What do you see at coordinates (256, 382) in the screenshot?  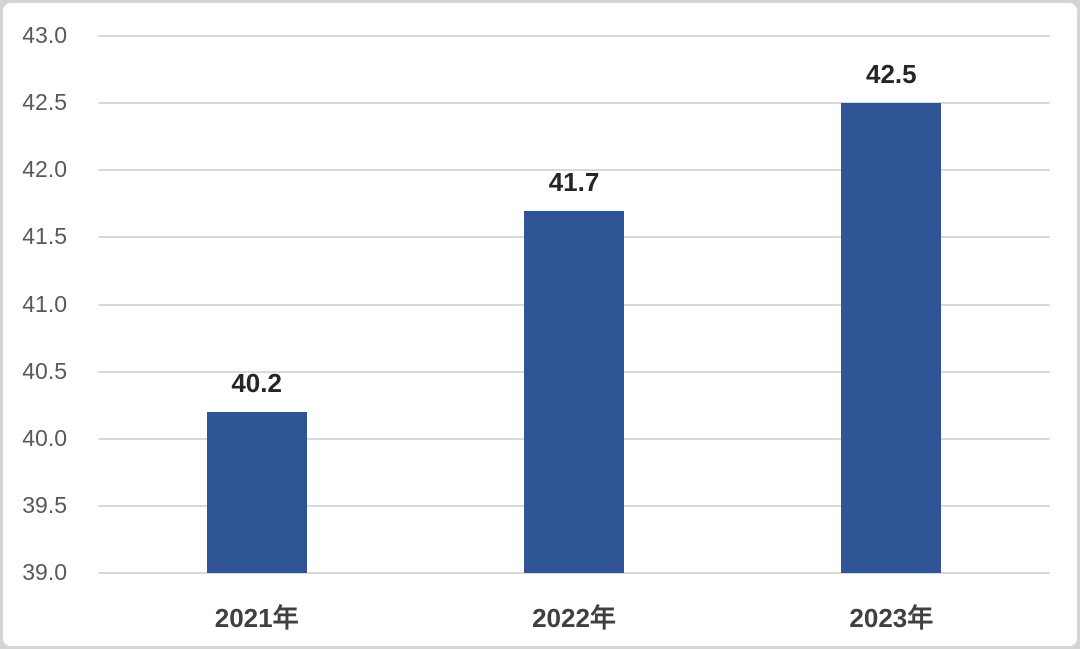 I see `bar-value-label: 40.2` at bounding box center [256, 382].